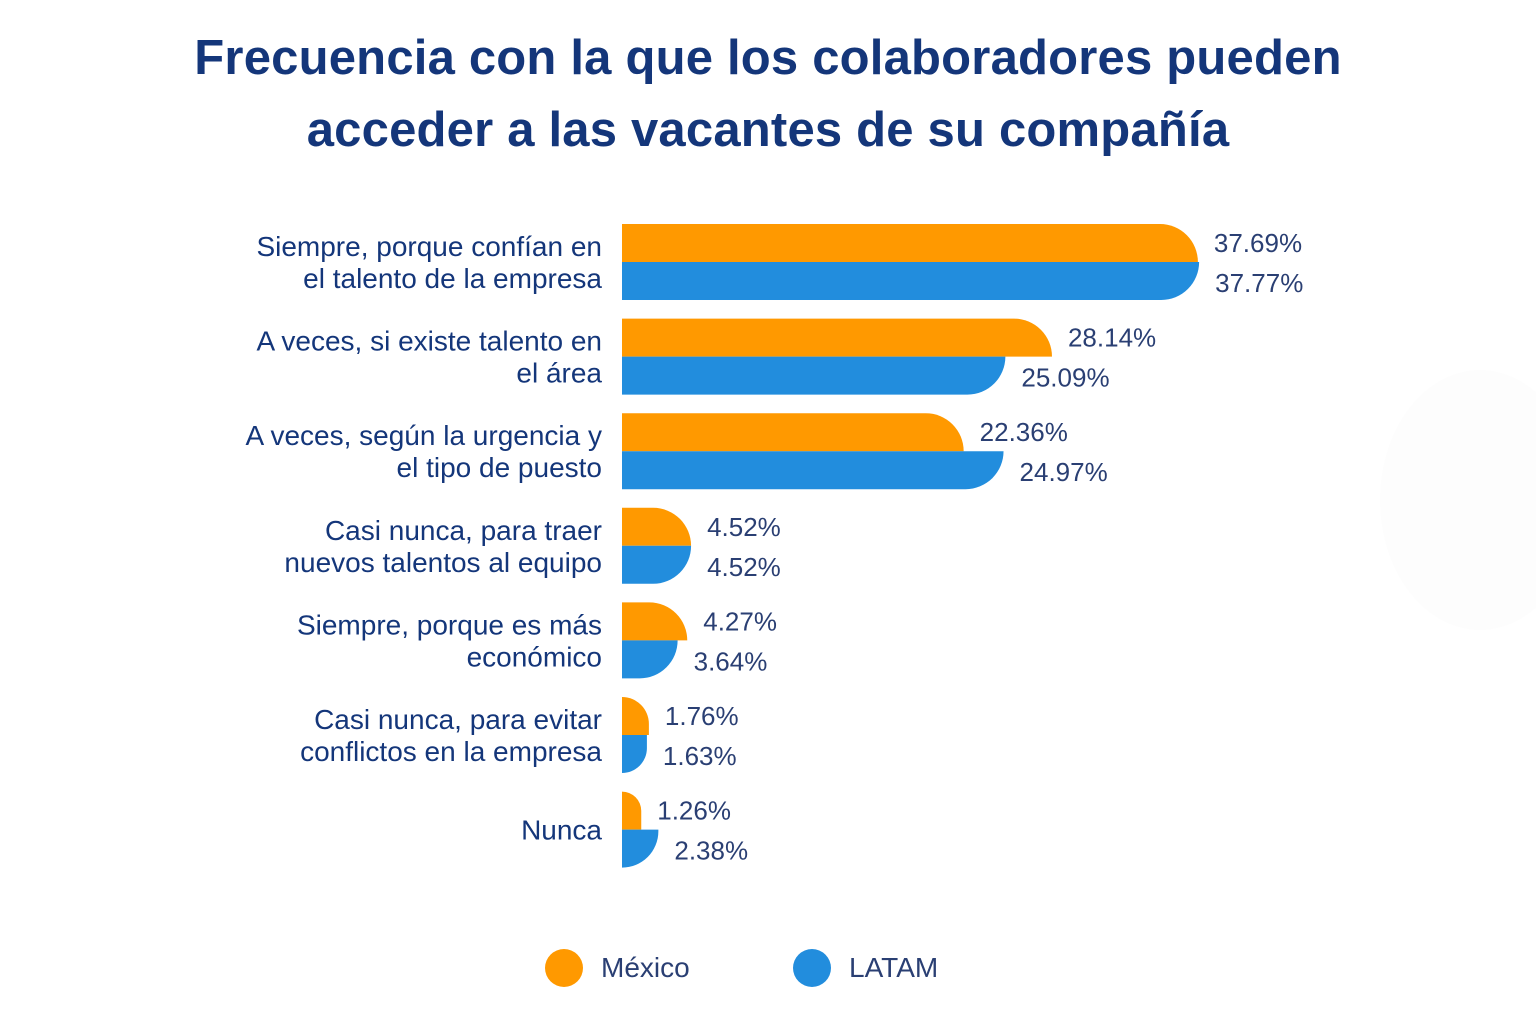 The width and height of the screenshot is (1536, 1015). What do you see at coordinates (740, 621) in the screenshot?
I see `value-label-mexico: 4.27%` at bounding box center [740, 621].